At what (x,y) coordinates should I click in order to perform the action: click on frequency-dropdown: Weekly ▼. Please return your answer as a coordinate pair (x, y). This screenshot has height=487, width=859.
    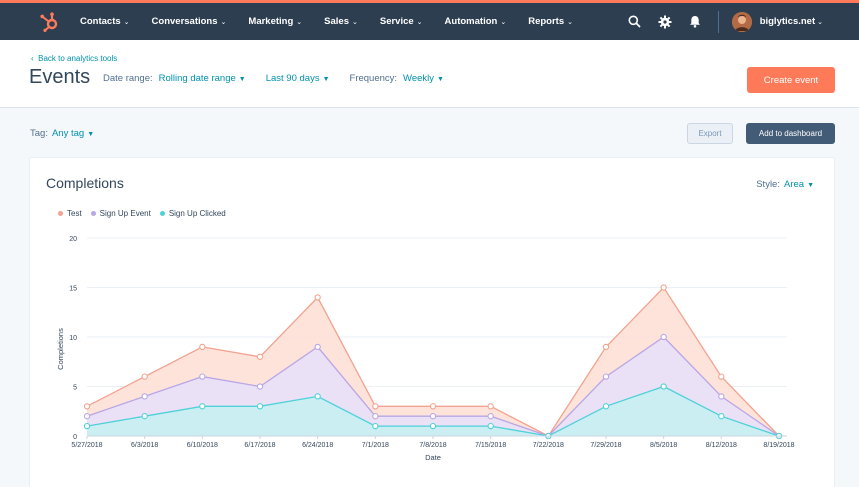
    Looking at the image, I should click on (423, 78).